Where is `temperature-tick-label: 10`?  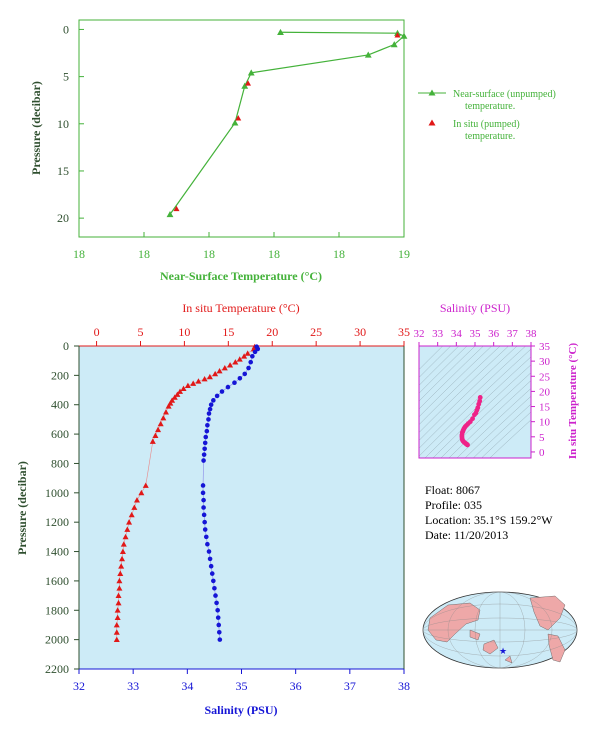 temperature-tick-label: 10 is located at coordinates (184, 332).